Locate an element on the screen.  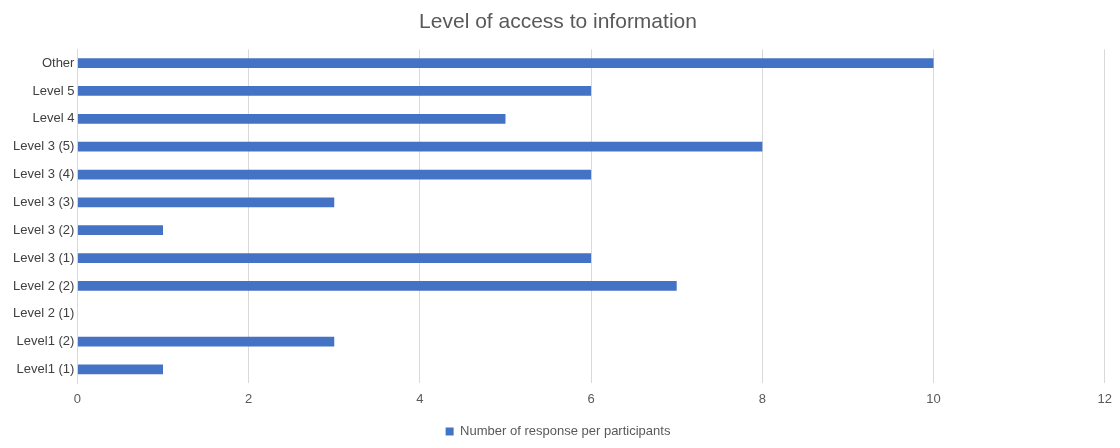
y-tick-label: Other is located at coordinates (58, 62).